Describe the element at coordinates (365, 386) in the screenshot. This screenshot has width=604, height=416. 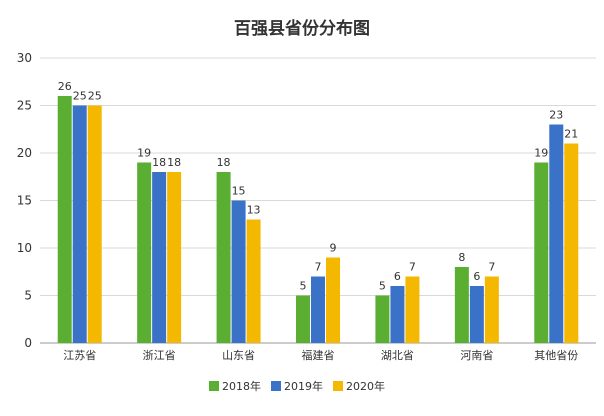
I see `legend-label: 2020年` at that location.